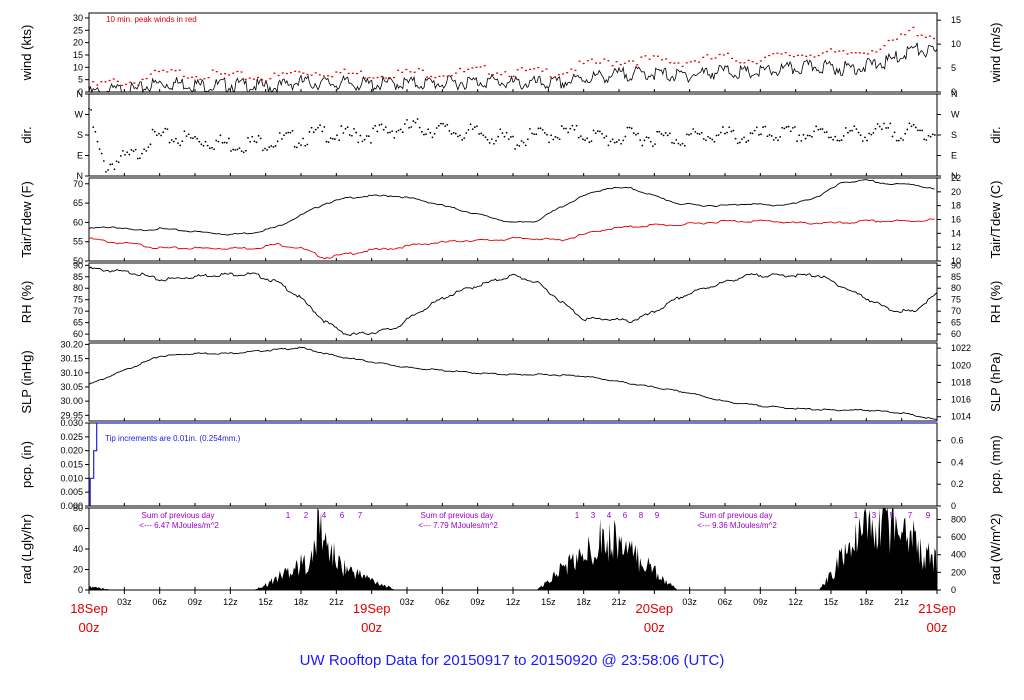 This screenshot has height=700, width=1024. Describe the element at coordinates (956, 288) in the screenshot. I see `ytick-label-right-3-4: 80` at that location.